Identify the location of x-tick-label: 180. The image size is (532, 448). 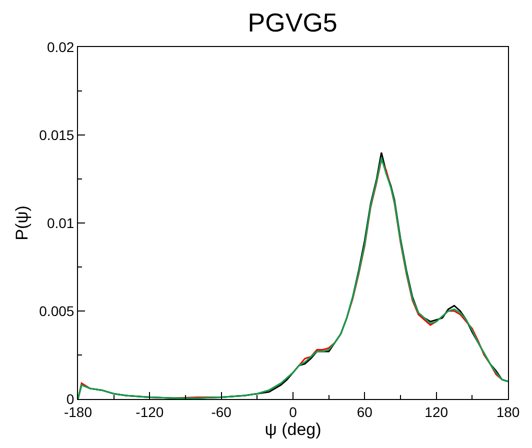
(508, 412).